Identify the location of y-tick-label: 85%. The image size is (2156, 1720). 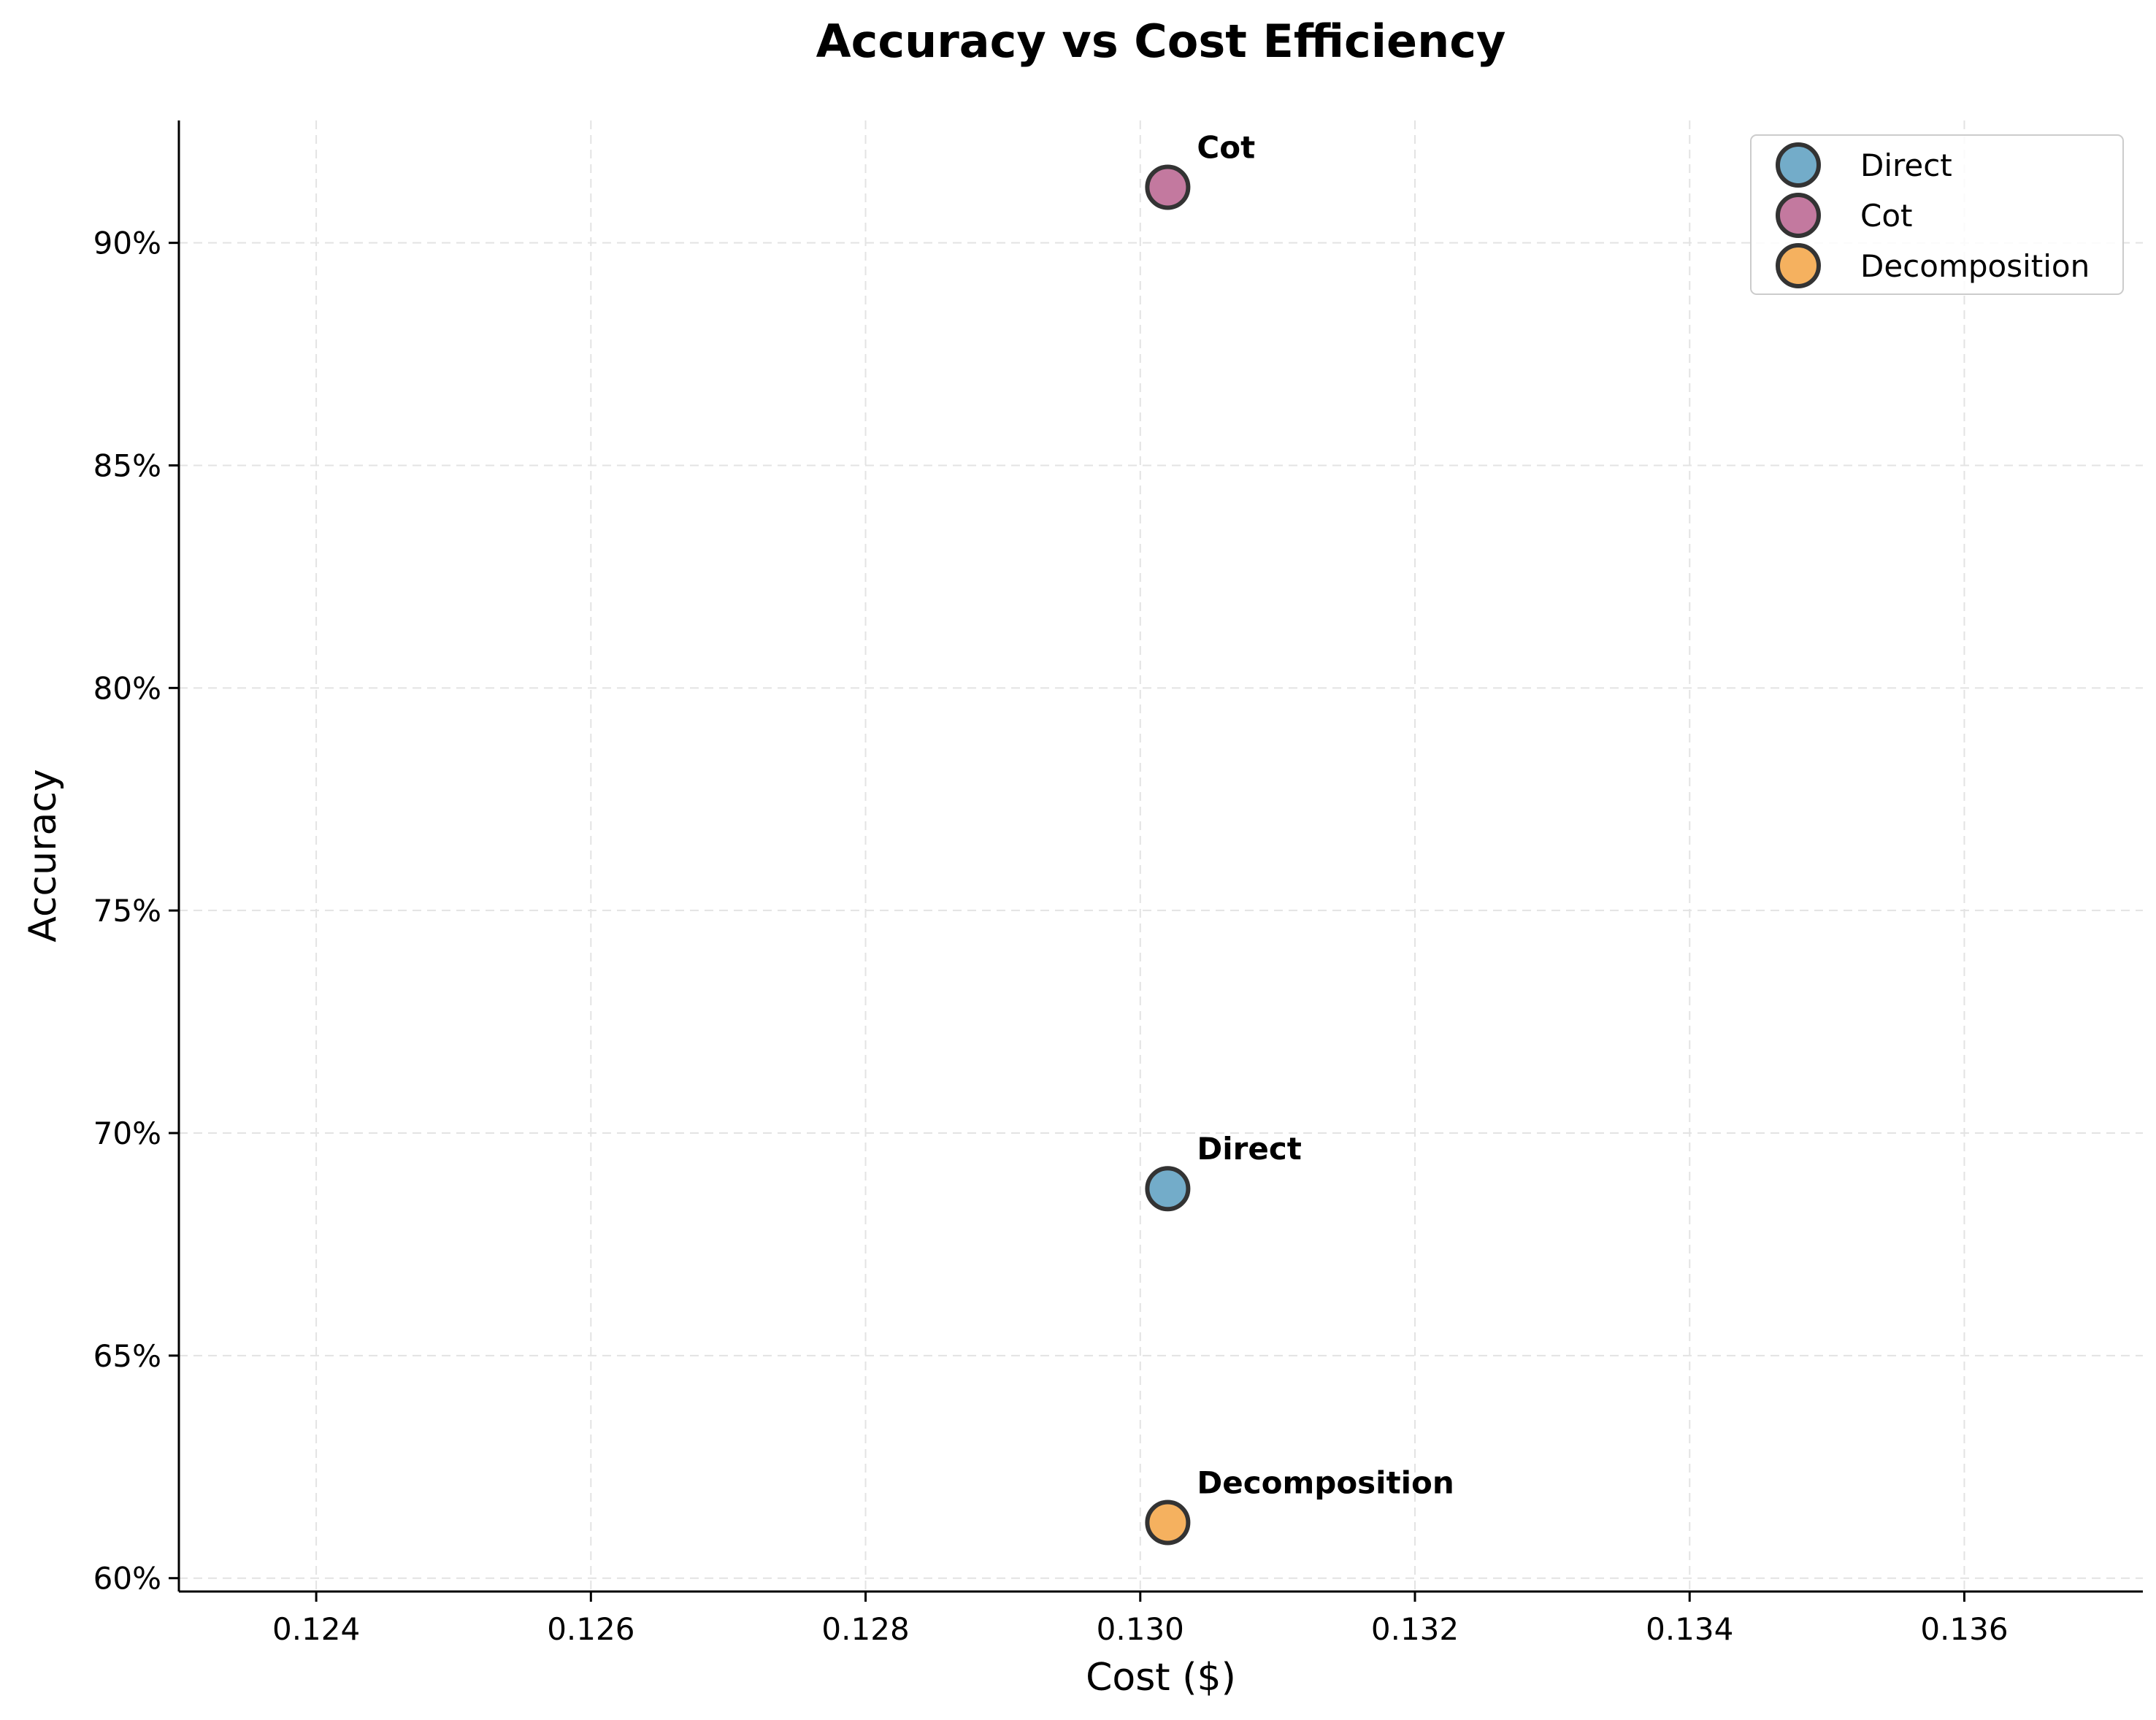
(127, 466).